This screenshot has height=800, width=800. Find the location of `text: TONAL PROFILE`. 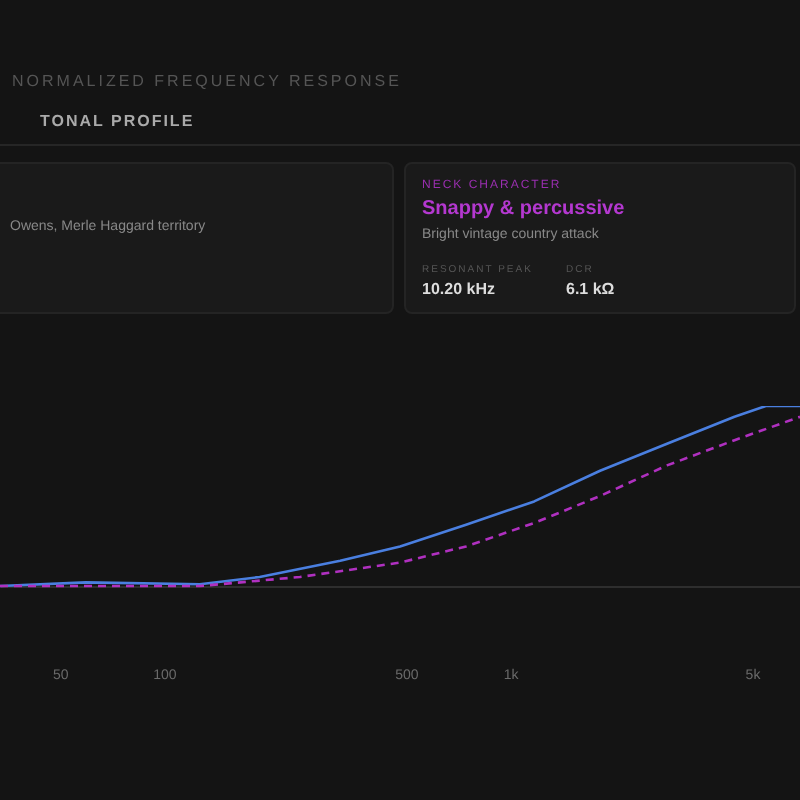

text: TONAL PROFILE is located at coordinates (117, 121).